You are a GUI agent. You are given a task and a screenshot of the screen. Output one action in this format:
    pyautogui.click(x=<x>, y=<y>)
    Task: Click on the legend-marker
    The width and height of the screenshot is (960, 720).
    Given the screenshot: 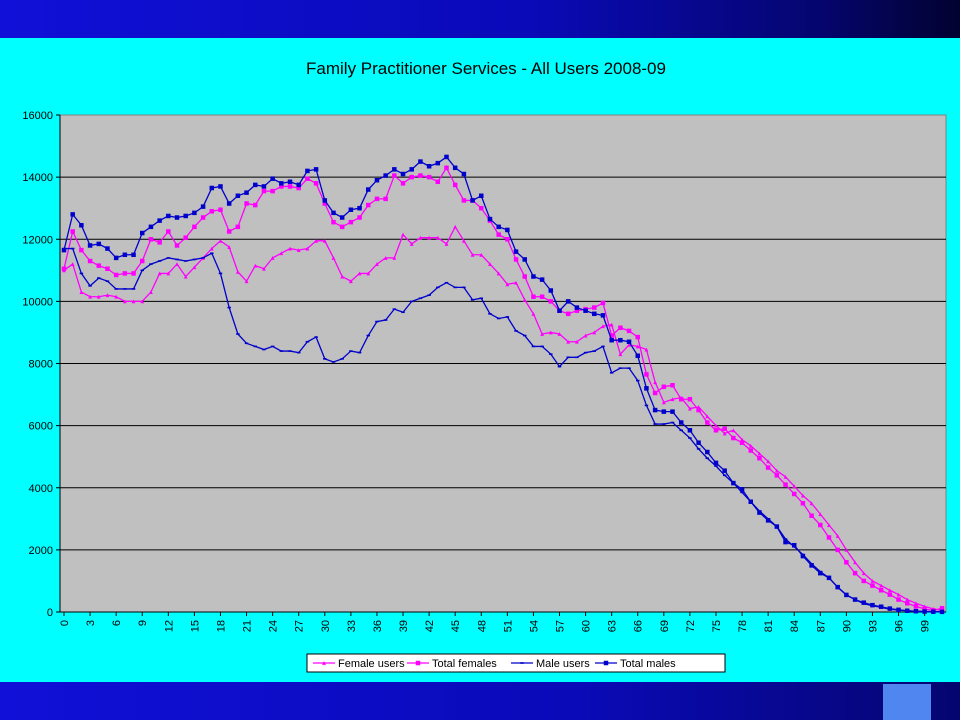 What is the action you would take?
    pyautogui.click(x=418, y=663)
    